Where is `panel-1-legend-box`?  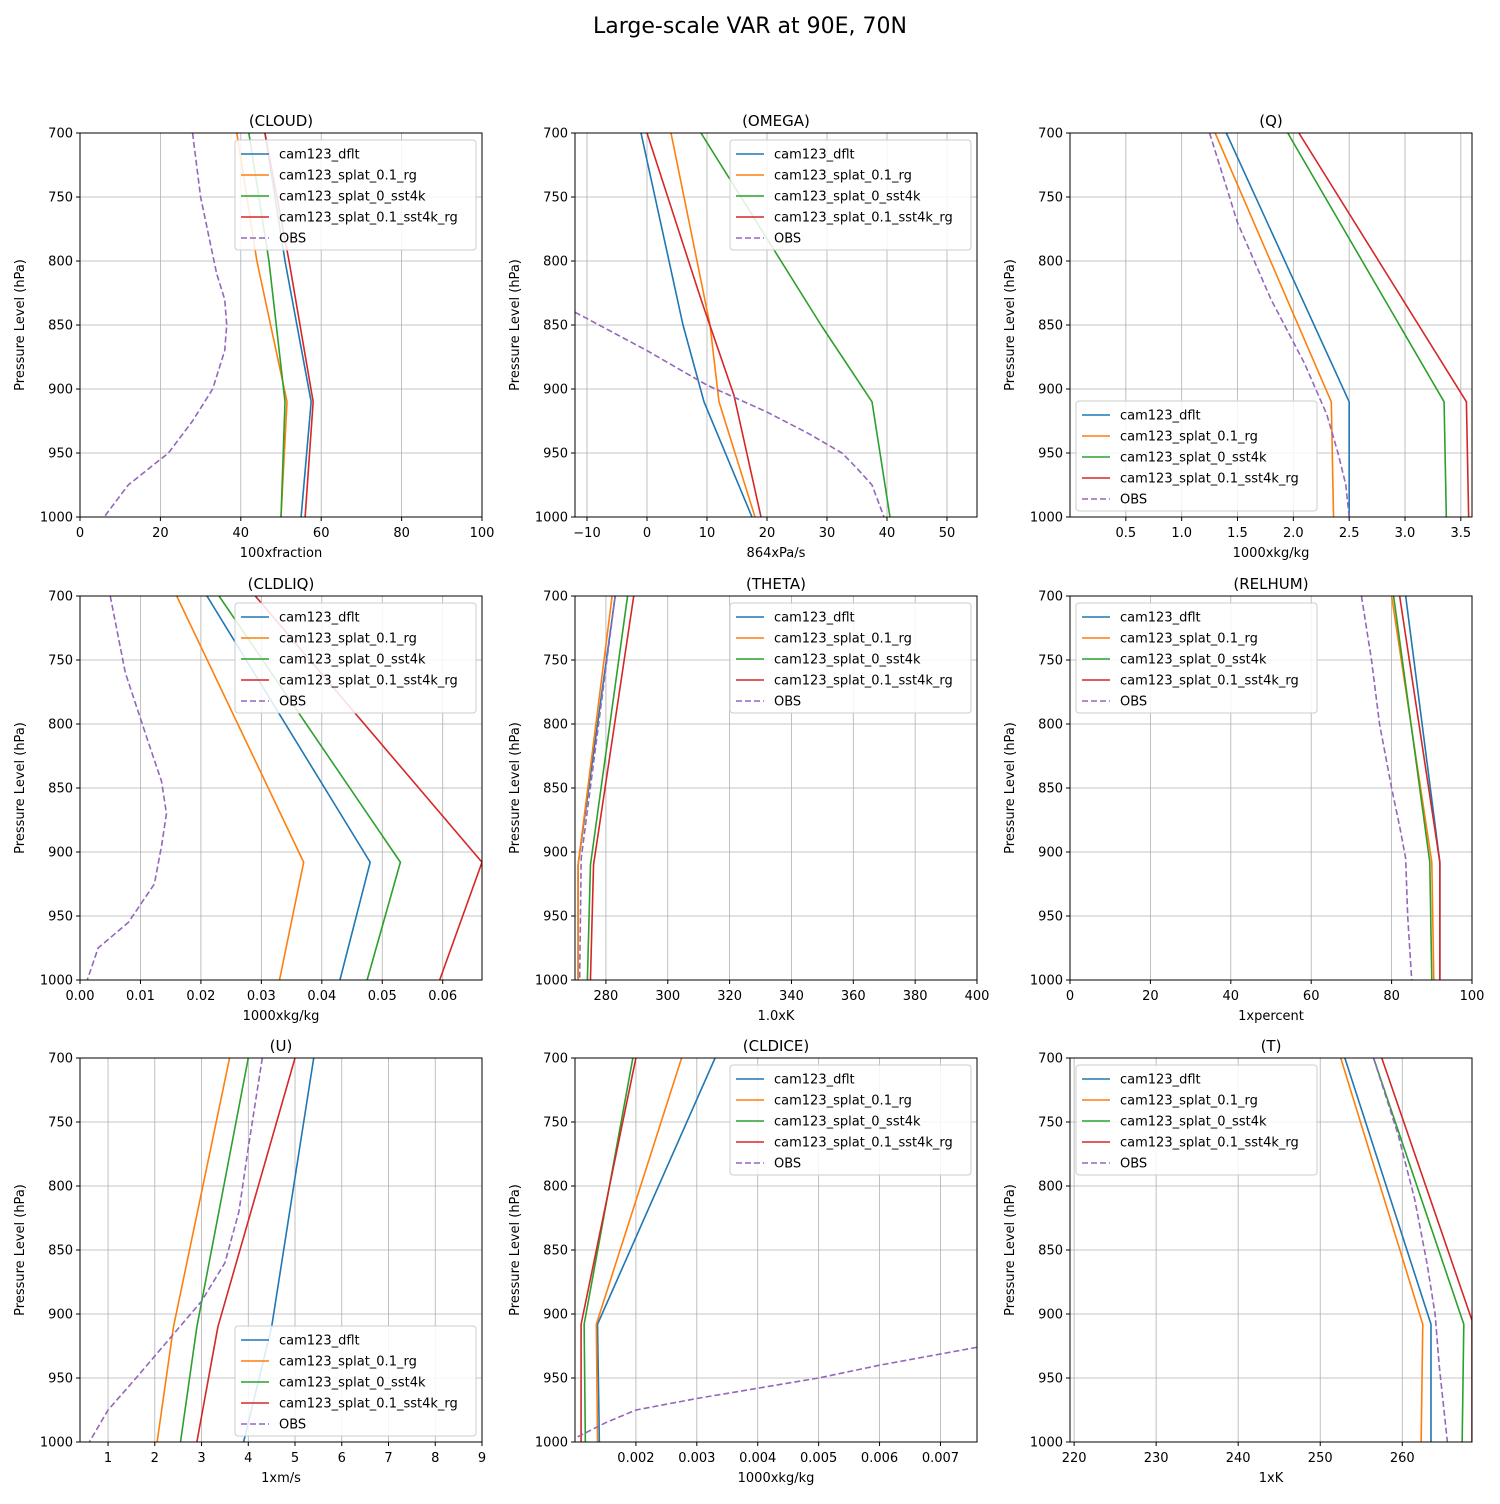
panel-1-legend-box is located at coordinates (355, 195).